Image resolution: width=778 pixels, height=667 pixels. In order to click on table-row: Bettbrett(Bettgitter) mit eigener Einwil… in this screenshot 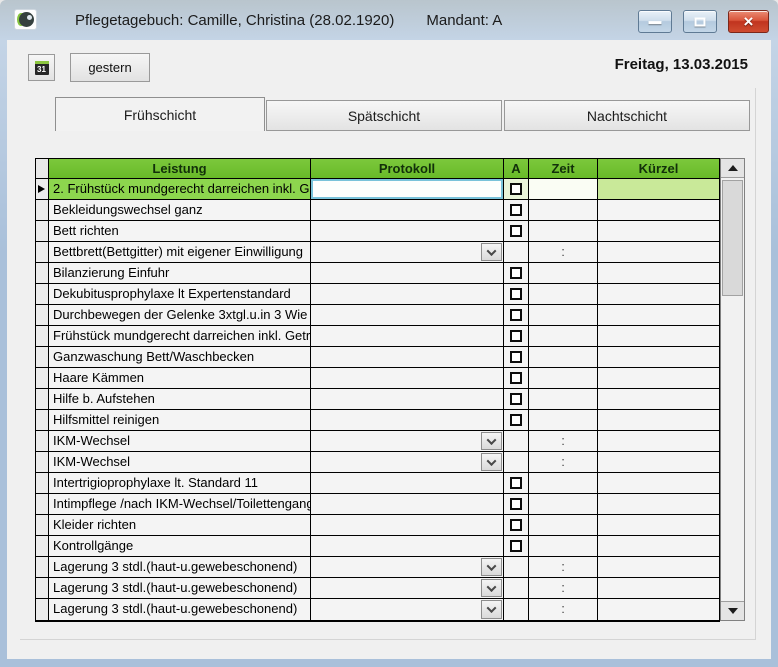, I will do `click(377, 252)`.